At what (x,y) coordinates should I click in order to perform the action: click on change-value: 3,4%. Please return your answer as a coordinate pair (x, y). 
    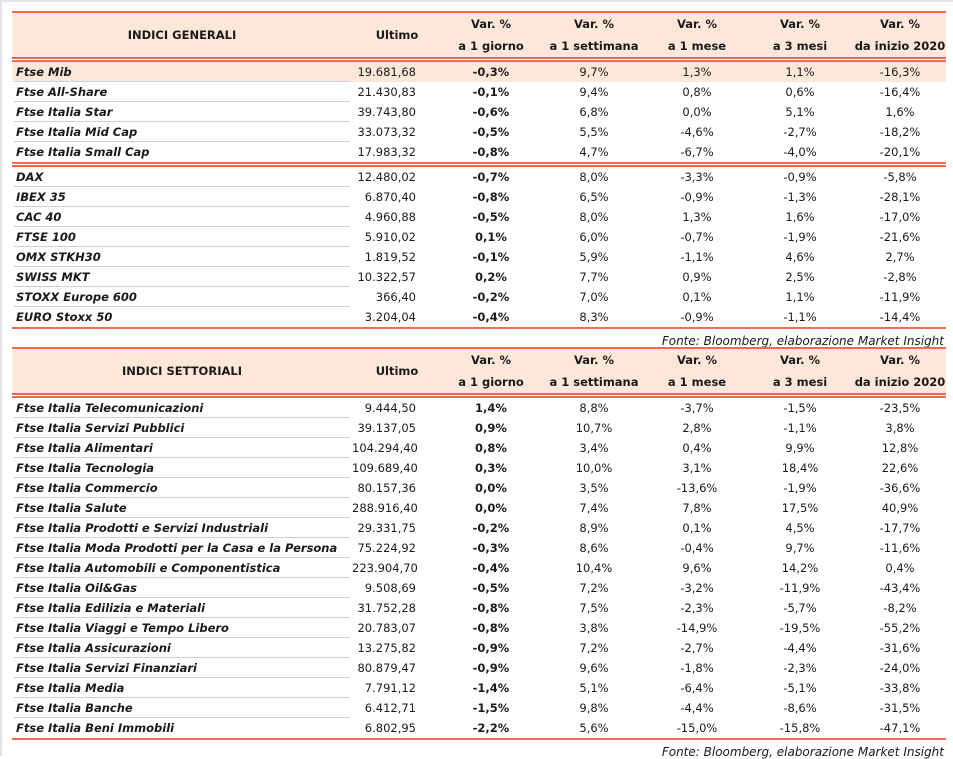
    Looking at the image, I should click on (594, 448).